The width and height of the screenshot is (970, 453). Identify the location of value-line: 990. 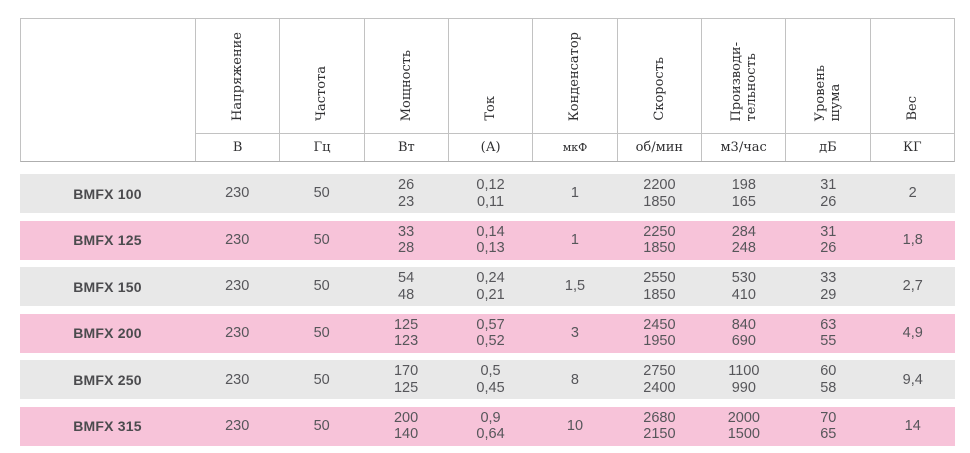
(743, 387).